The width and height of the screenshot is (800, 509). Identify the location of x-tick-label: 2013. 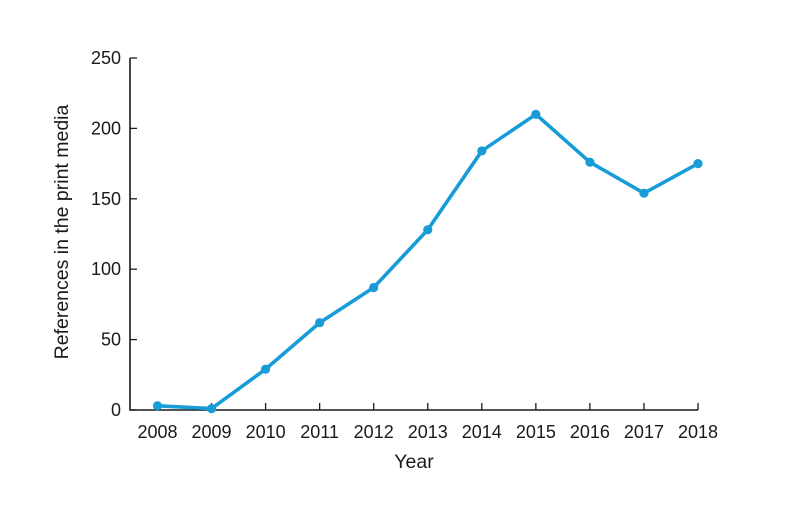
(428, 432).